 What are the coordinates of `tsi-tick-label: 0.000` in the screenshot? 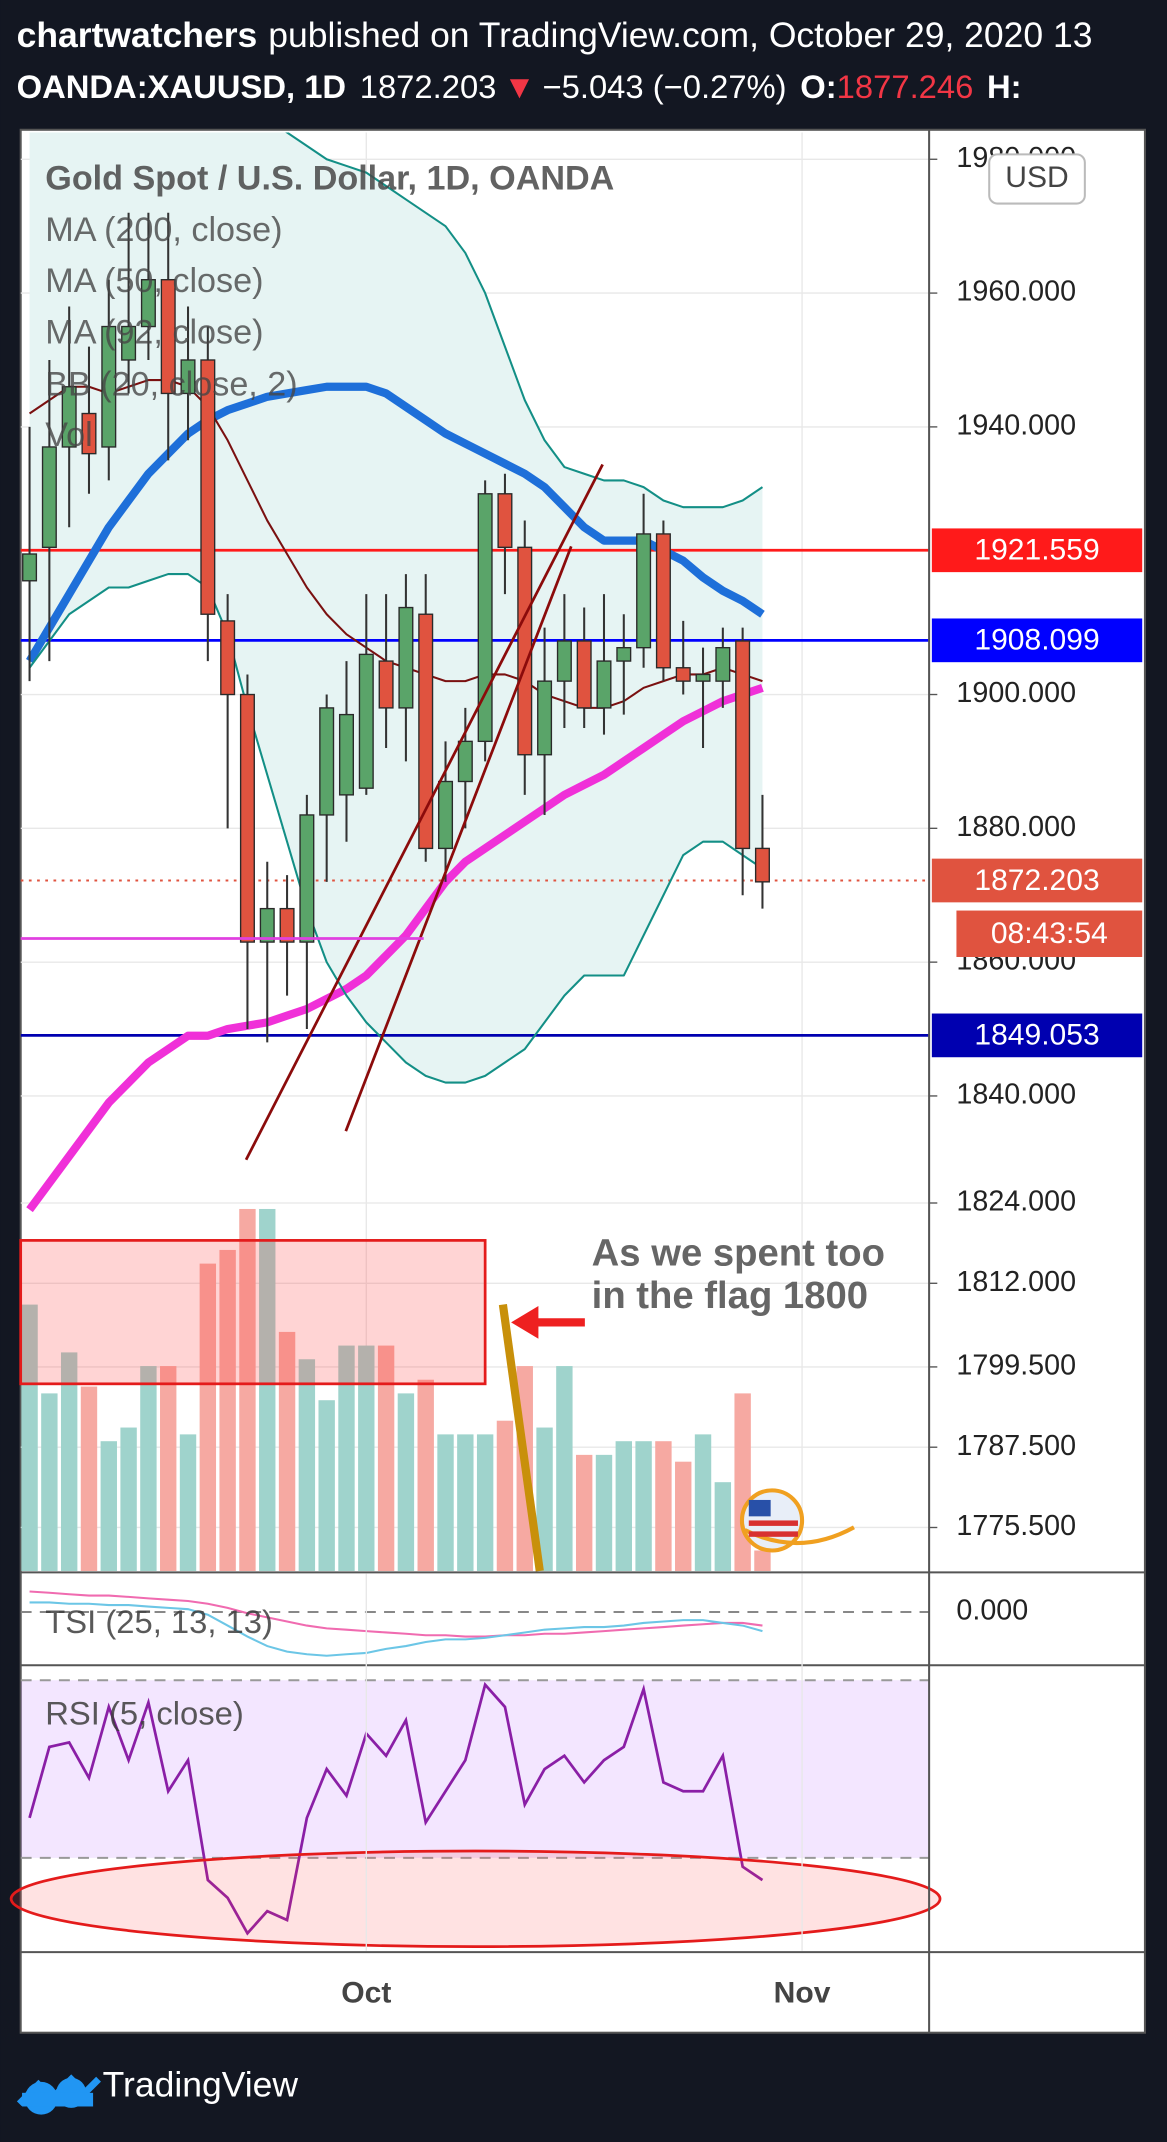 It's located at (992, 1611).